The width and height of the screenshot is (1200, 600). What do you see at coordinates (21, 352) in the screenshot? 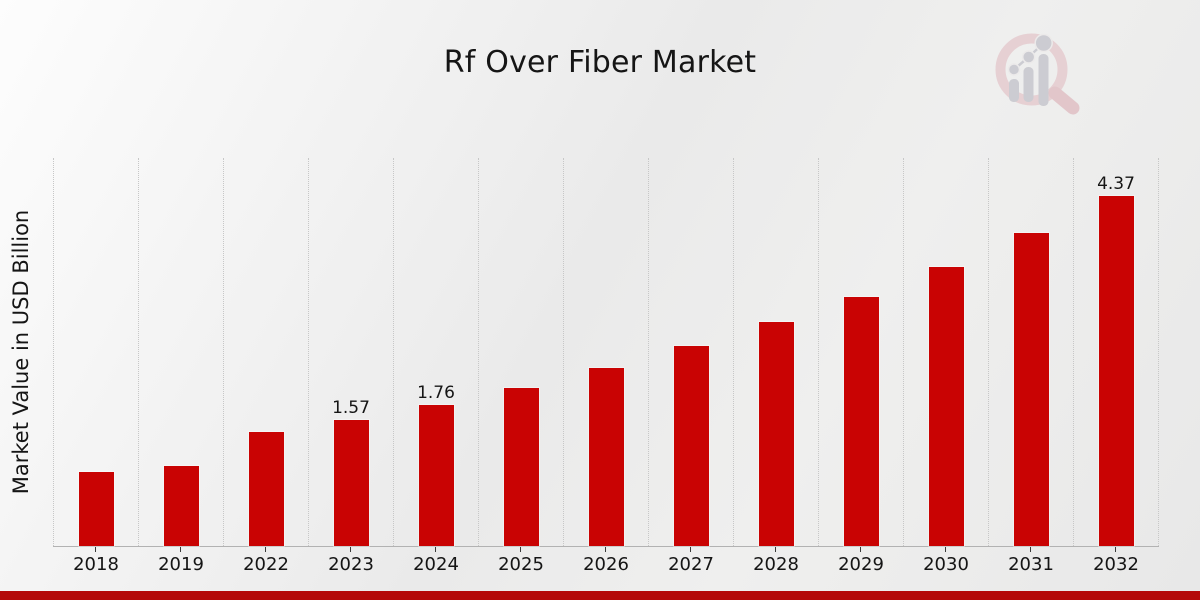
I see `y-axis-label: Market Value in USD Billion` at bounding box center [21, 352].